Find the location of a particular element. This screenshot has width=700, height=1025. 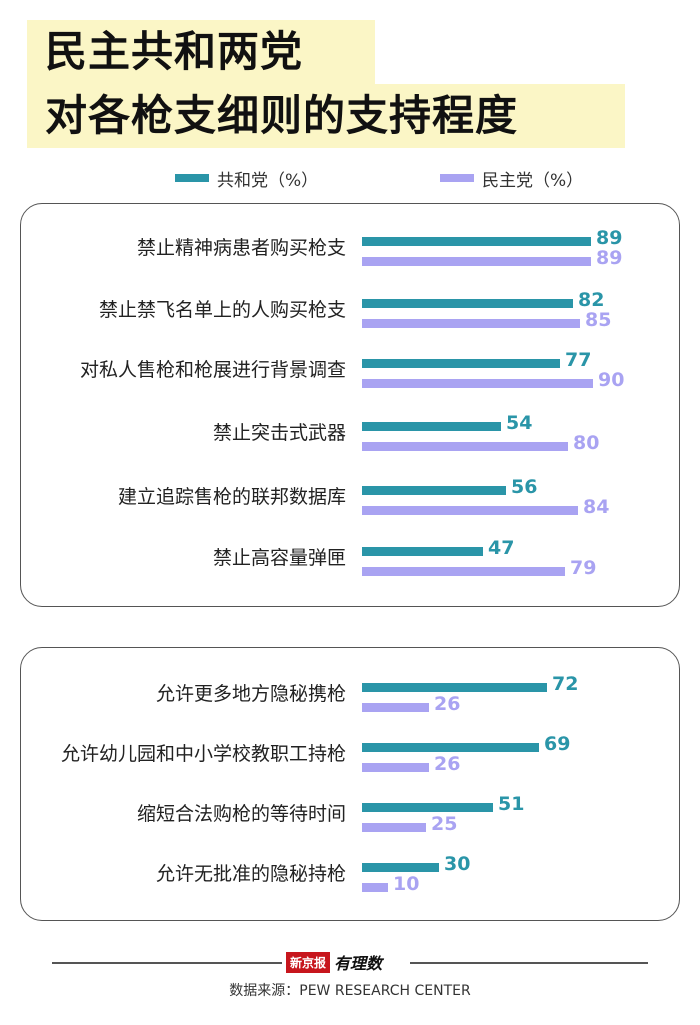

value-label-democrat: 85 is located at coordinates (598, 320).